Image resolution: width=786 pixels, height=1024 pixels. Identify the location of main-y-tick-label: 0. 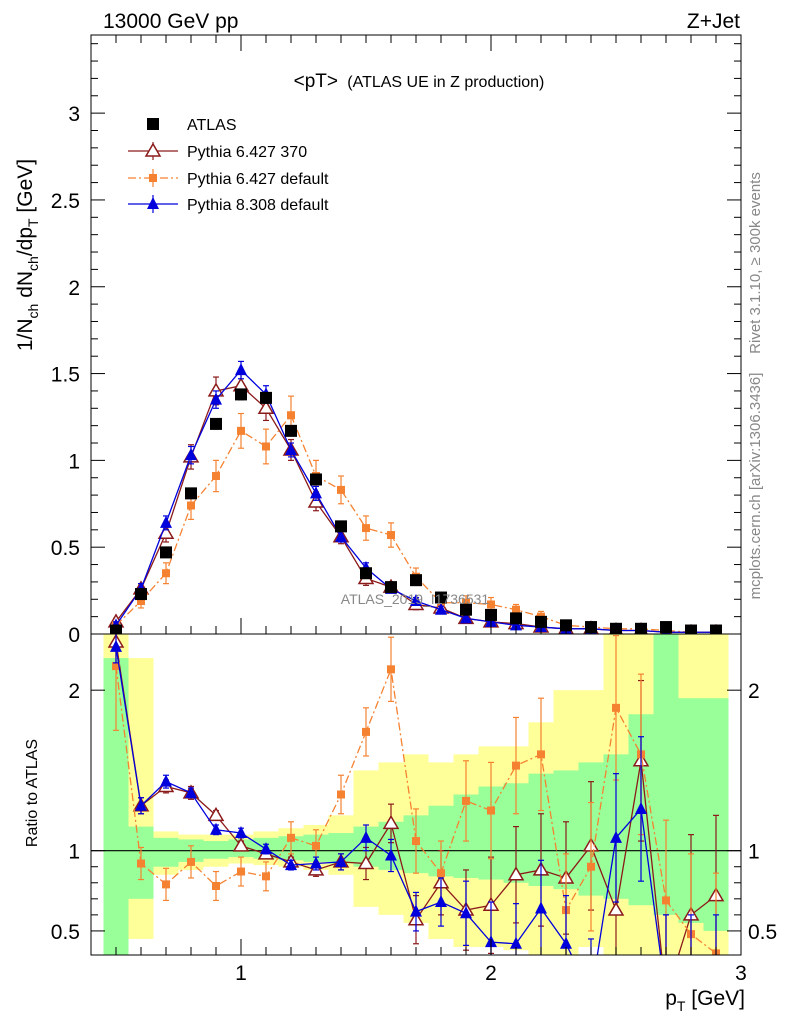
(74, 635).